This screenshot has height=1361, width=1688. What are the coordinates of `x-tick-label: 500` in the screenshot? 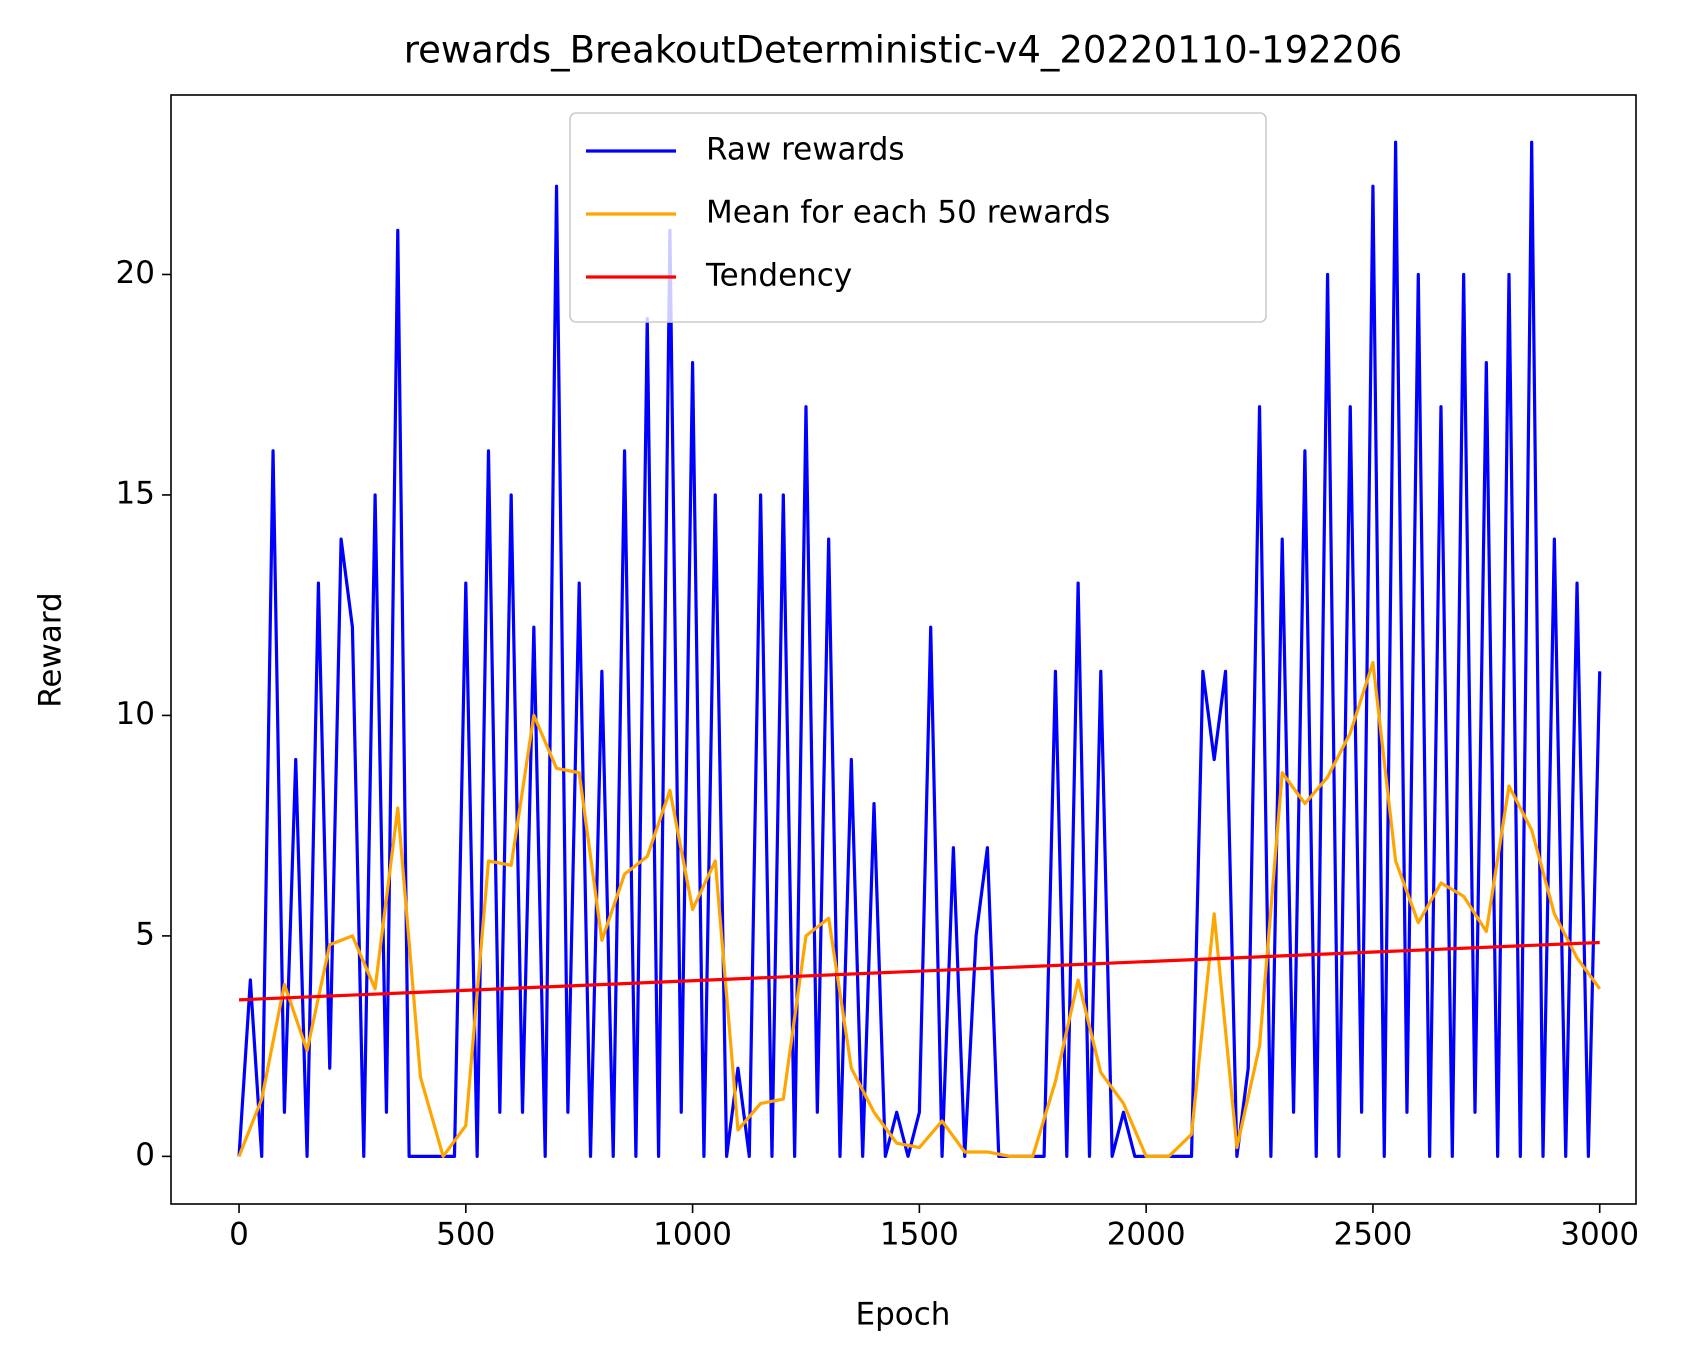 It's located at (465, 1235).